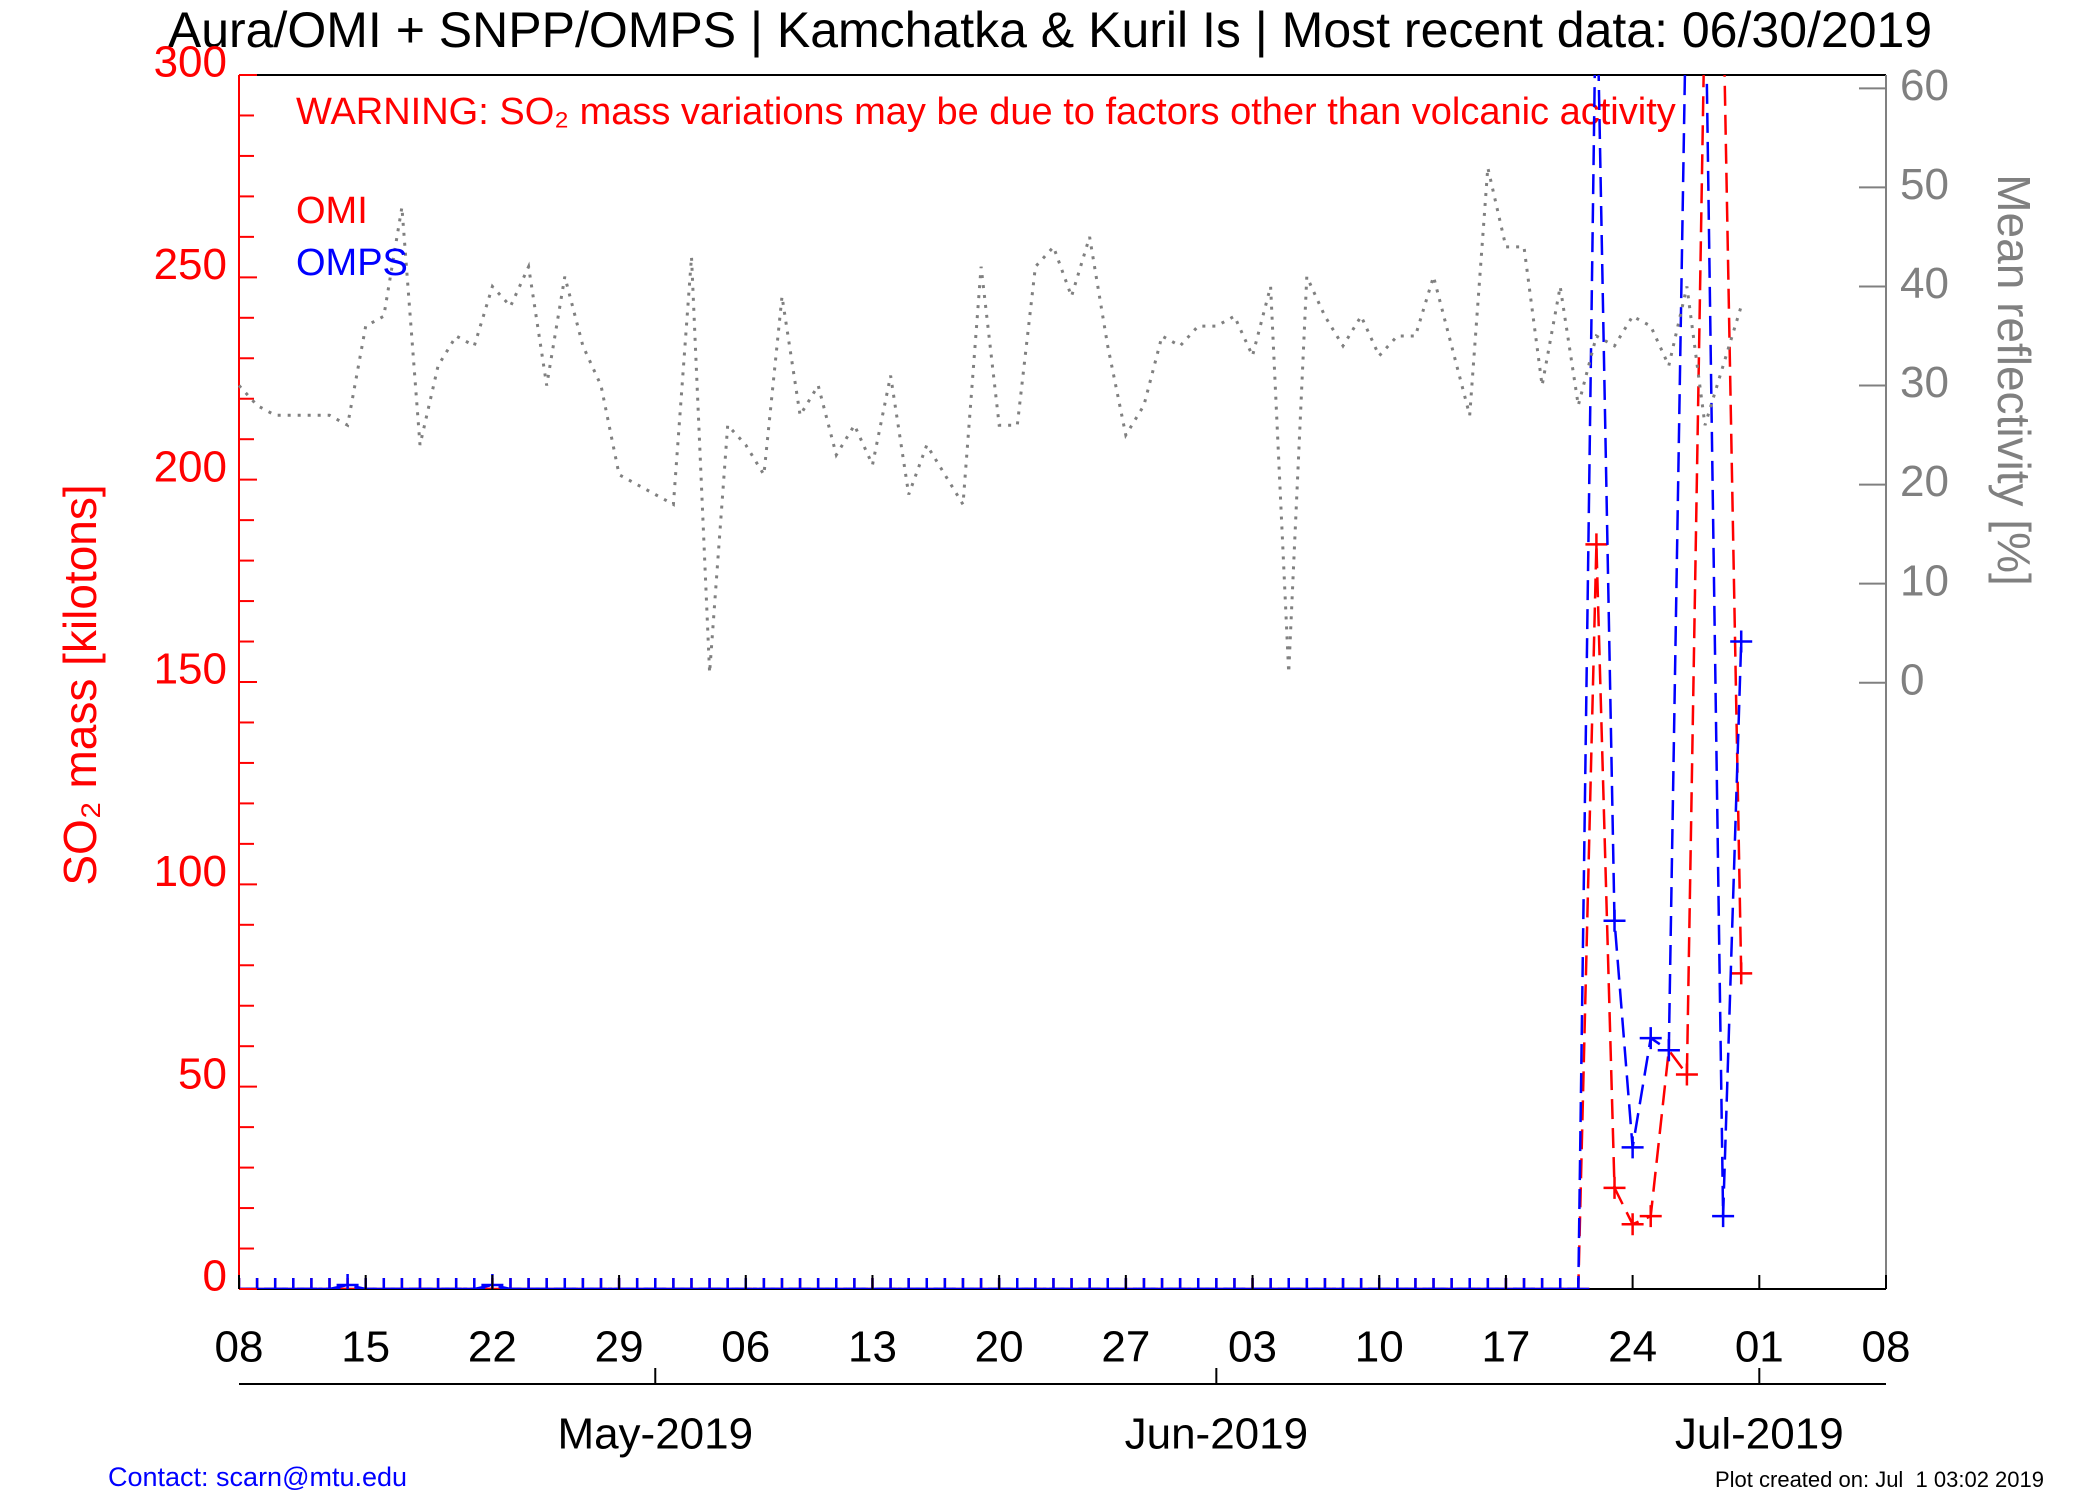 The height and width of the screenshot is (1500, 2100). What do you see at coordinates (1505, 1347) in the screenshot?
I see `x-tick-label: 17` at bounding box center [1505, 1347].